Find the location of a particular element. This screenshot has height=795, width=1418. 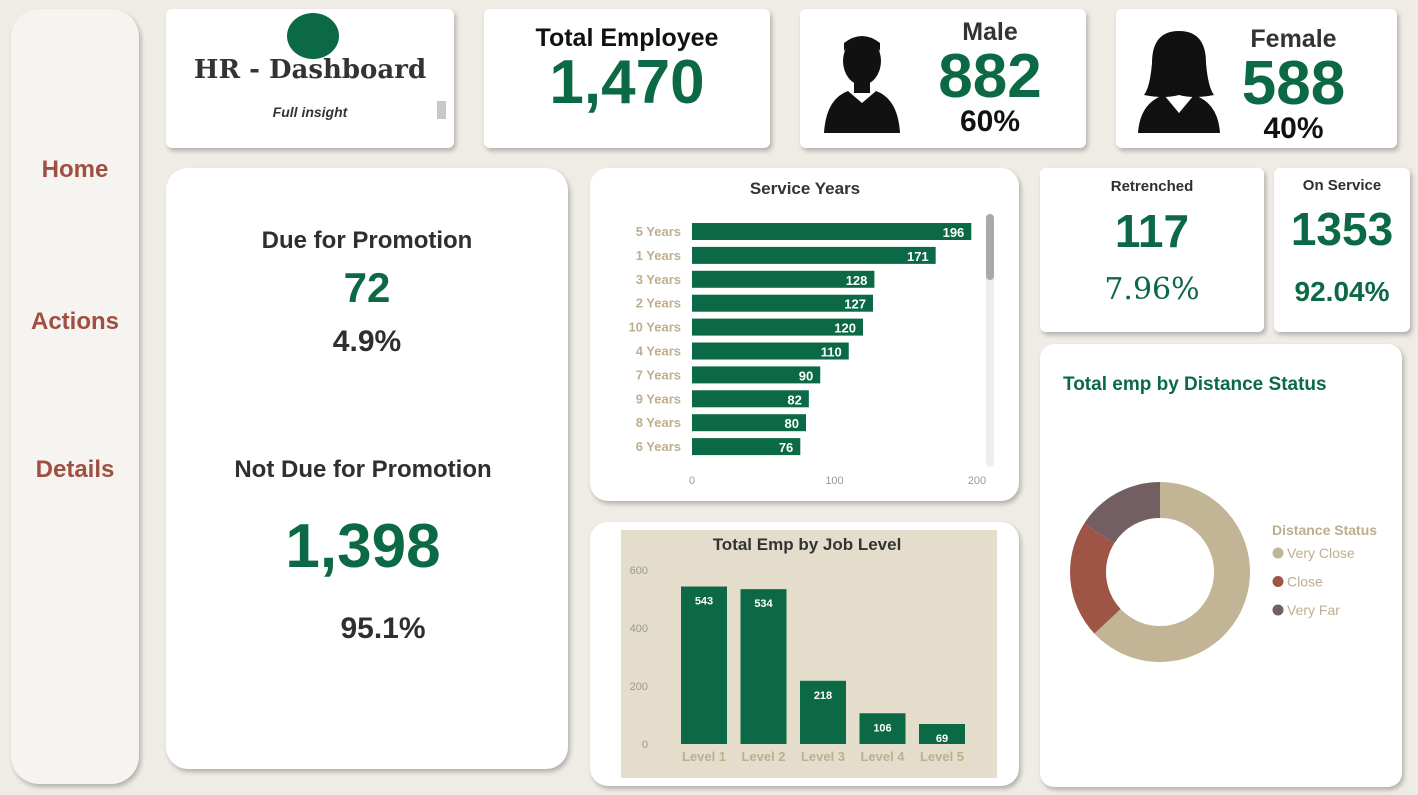

job-level-title: Total Emp by Job Level is located at coordinates (807, 544).